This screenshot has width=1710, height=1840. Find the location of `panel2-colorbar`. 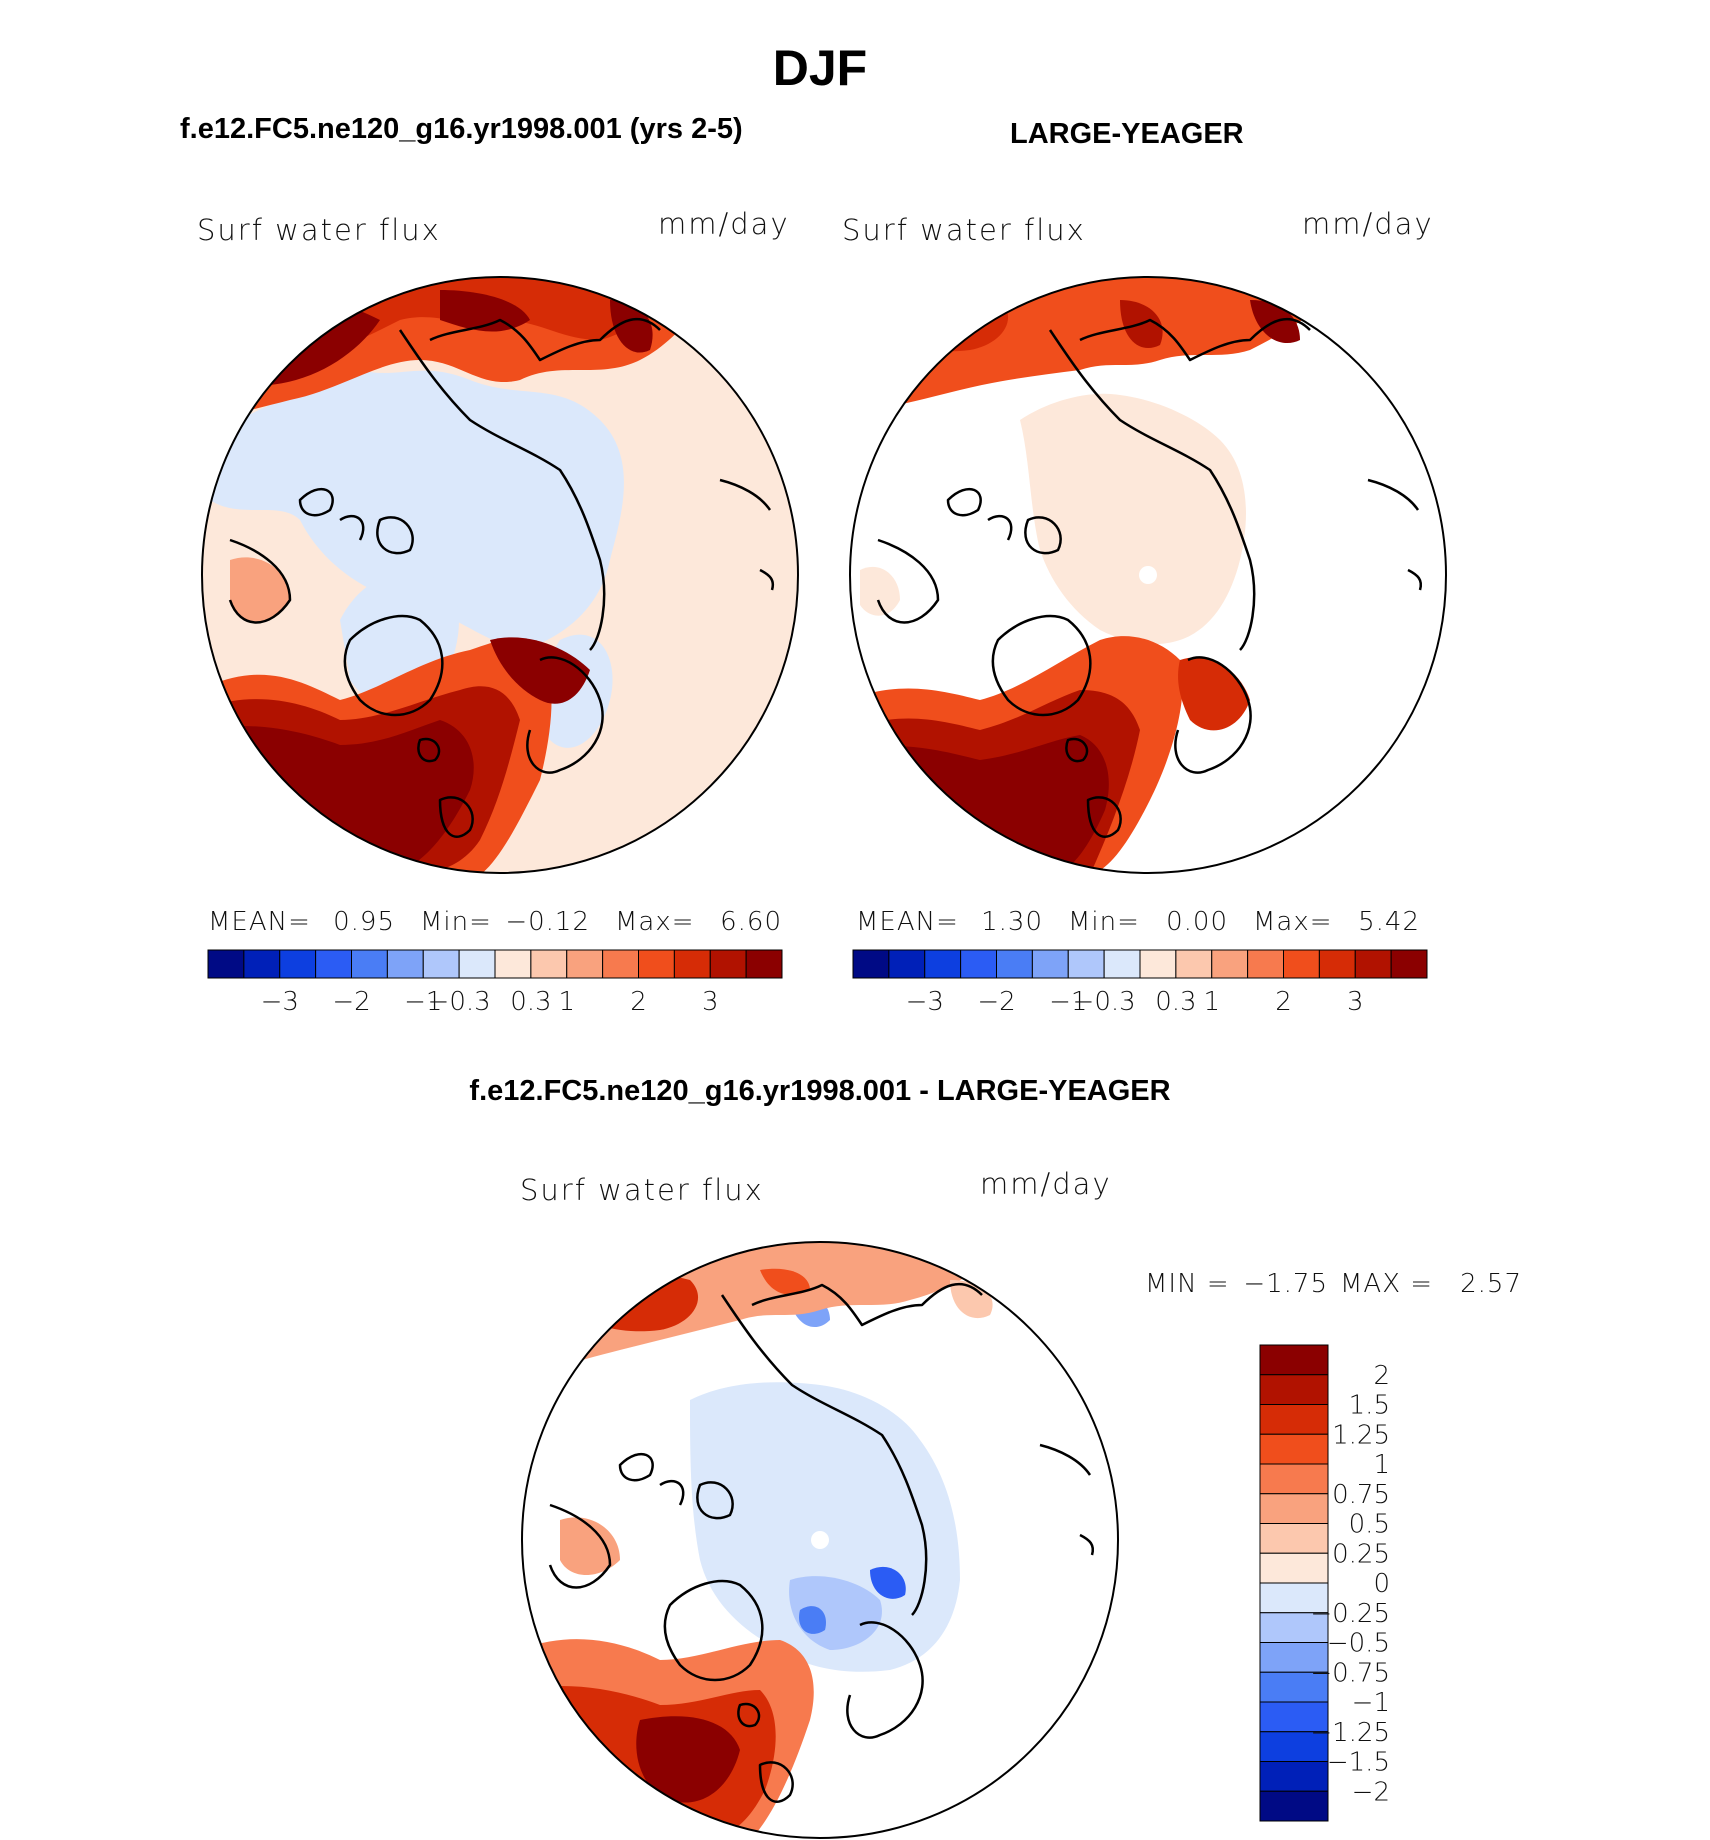

panel2-colorbar is located at coordinates (1140, 964).